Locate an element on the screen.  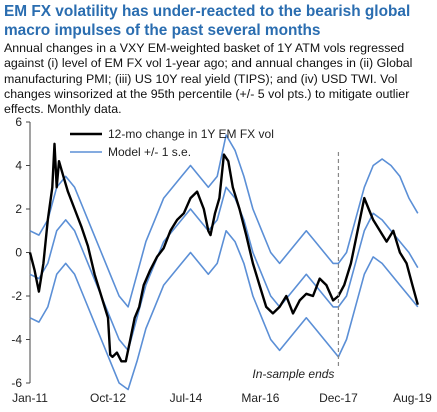
x-tick-label: Jul-14 is located at coordinates (186, 398).